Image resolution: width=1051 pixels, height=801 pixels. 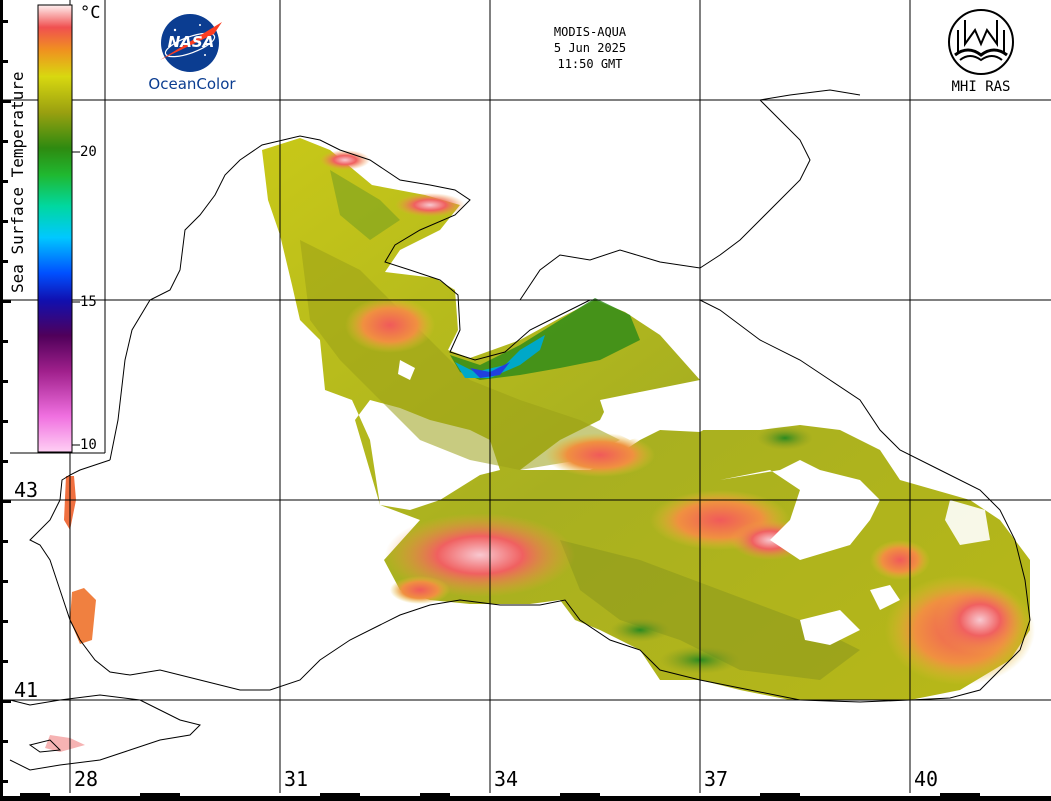 I want to click on sensor-name: MODIS-AQUA, so click(x=590, y=32).